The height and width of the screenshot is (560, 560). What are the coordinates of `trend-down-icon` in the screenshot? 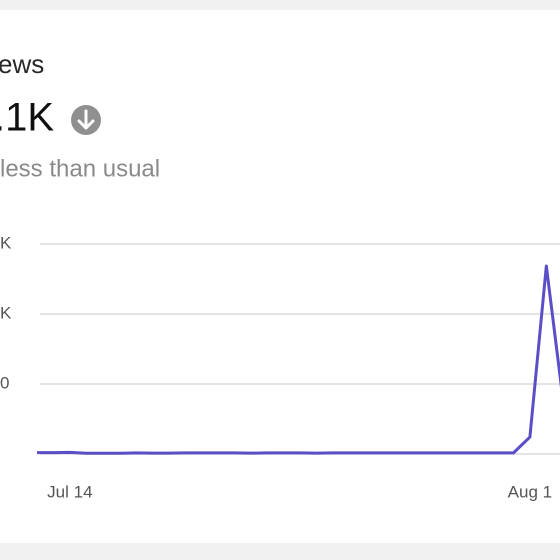 It's located at (86, 120).